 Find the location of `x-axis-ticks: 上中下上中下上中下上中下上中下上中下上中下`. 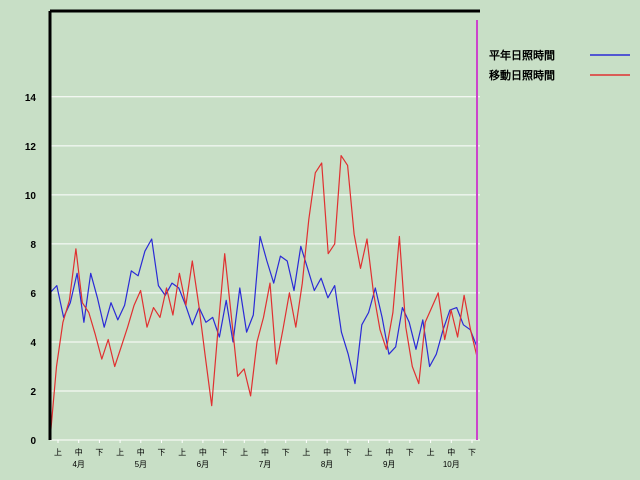

x-axis-ticks: 上中下上中下上中下上中下上中下上中下上中下 is located at coordinates (265, 448).